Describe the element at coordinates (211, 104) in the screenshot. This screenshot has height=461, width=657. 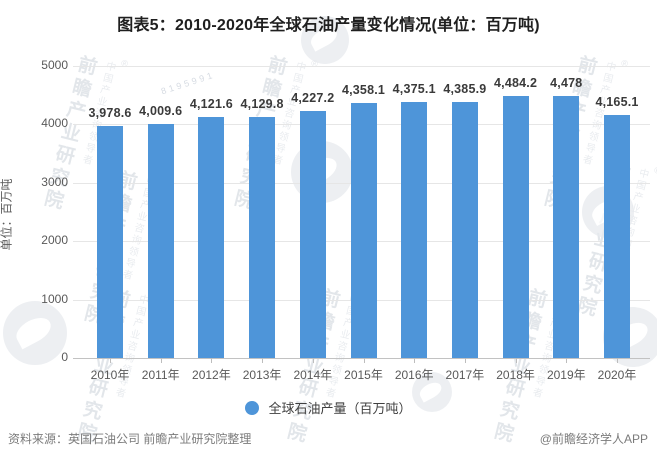
I see `bar-value-label: 4,121.6` at that location.